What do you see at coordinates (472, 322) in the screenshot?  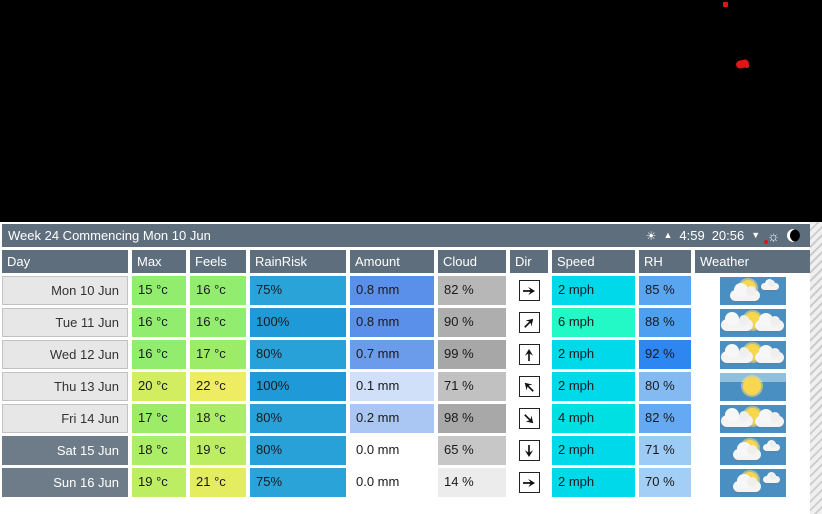 I see `cloud-cover-cell: 90 %` at bounding box center [472, 322].